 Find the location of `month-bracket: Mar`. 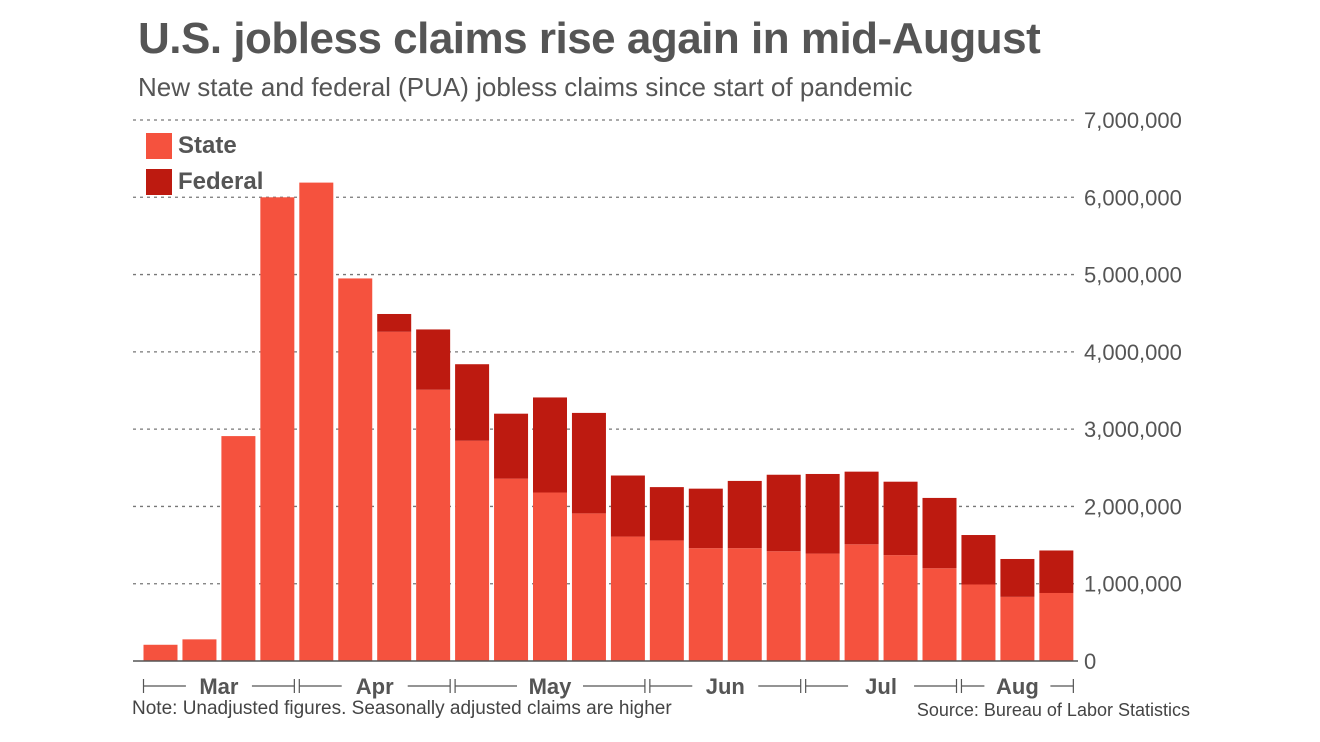

month-bracket: Mar is located at coordinates (218, 686).